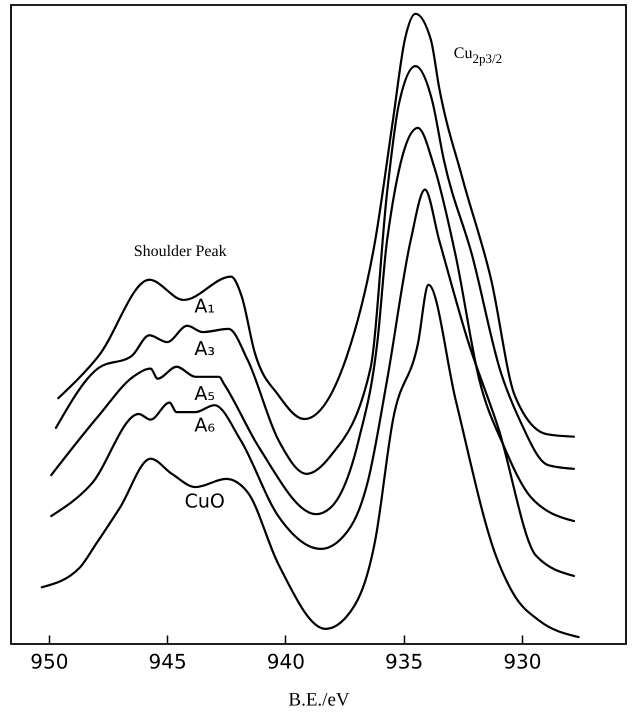  What do you see at coordinates (204, 501) in the screenshot?
I see `series-label: CuO` at bounding box center [204, 501].